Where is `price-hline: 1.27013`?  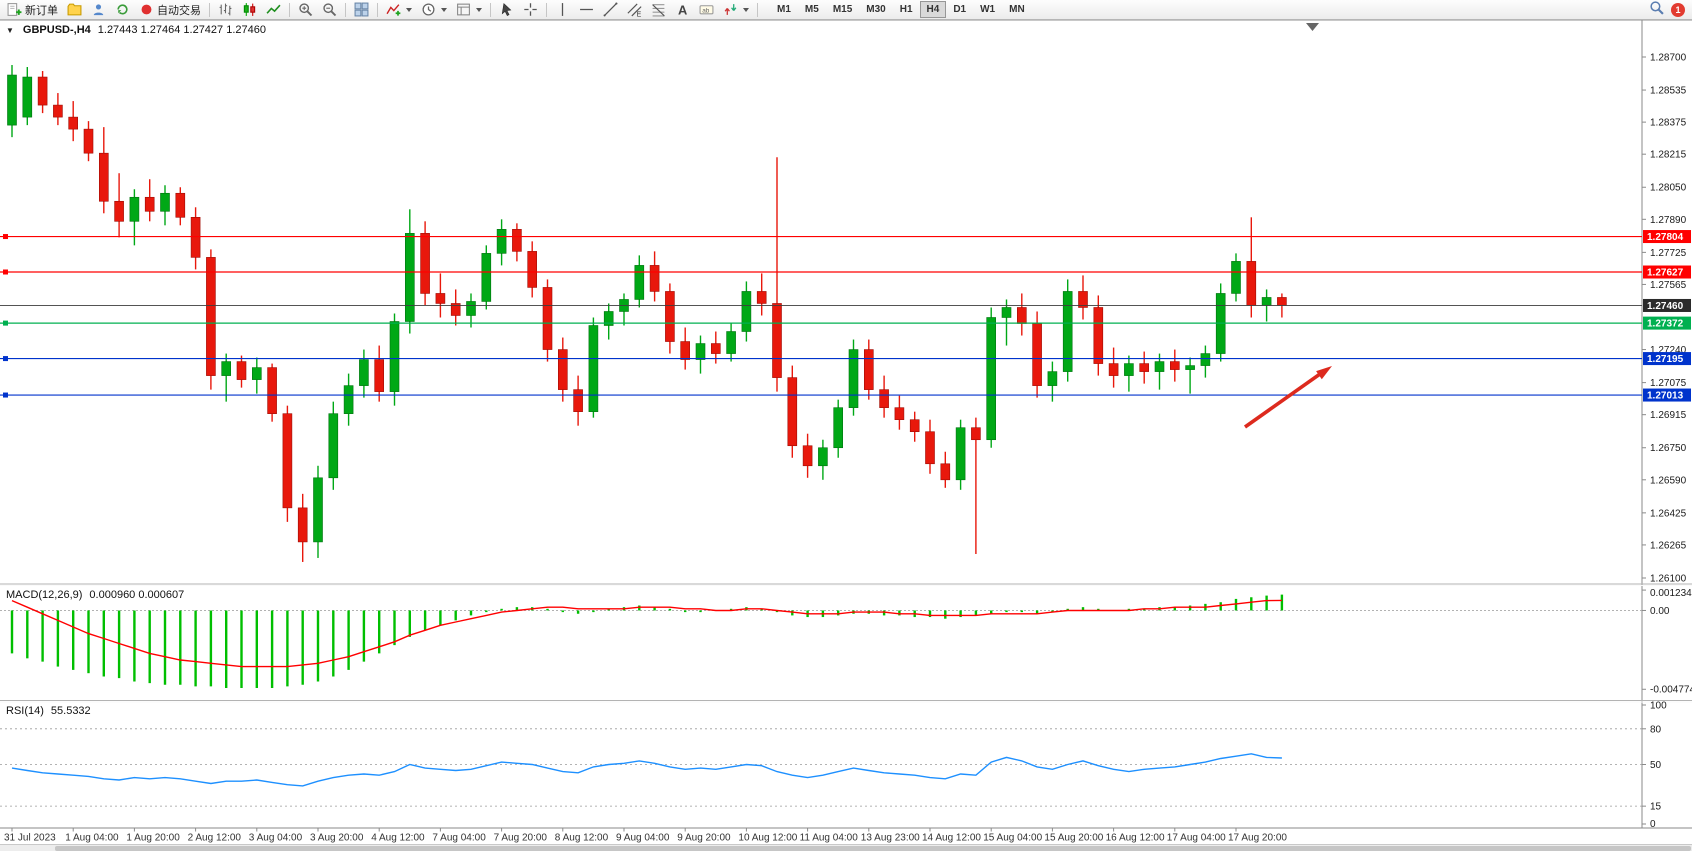
price-hline: 1.27013 is located at coordinates (845, 395).